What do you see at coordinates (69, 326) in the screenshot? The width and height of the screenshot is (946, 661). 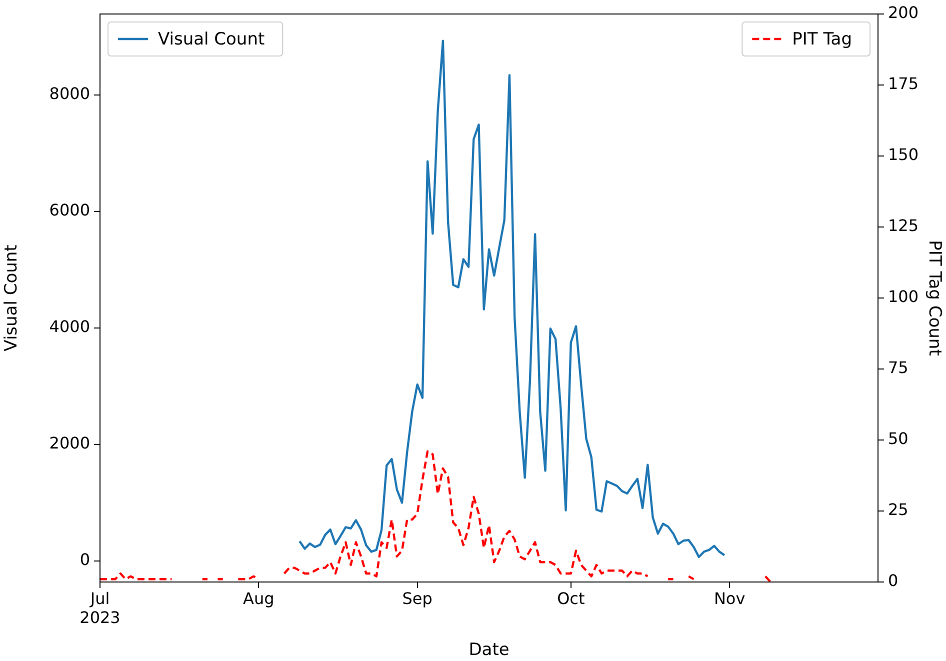 I see `y-tick-label: 4000` at bounding box center [69, 326].